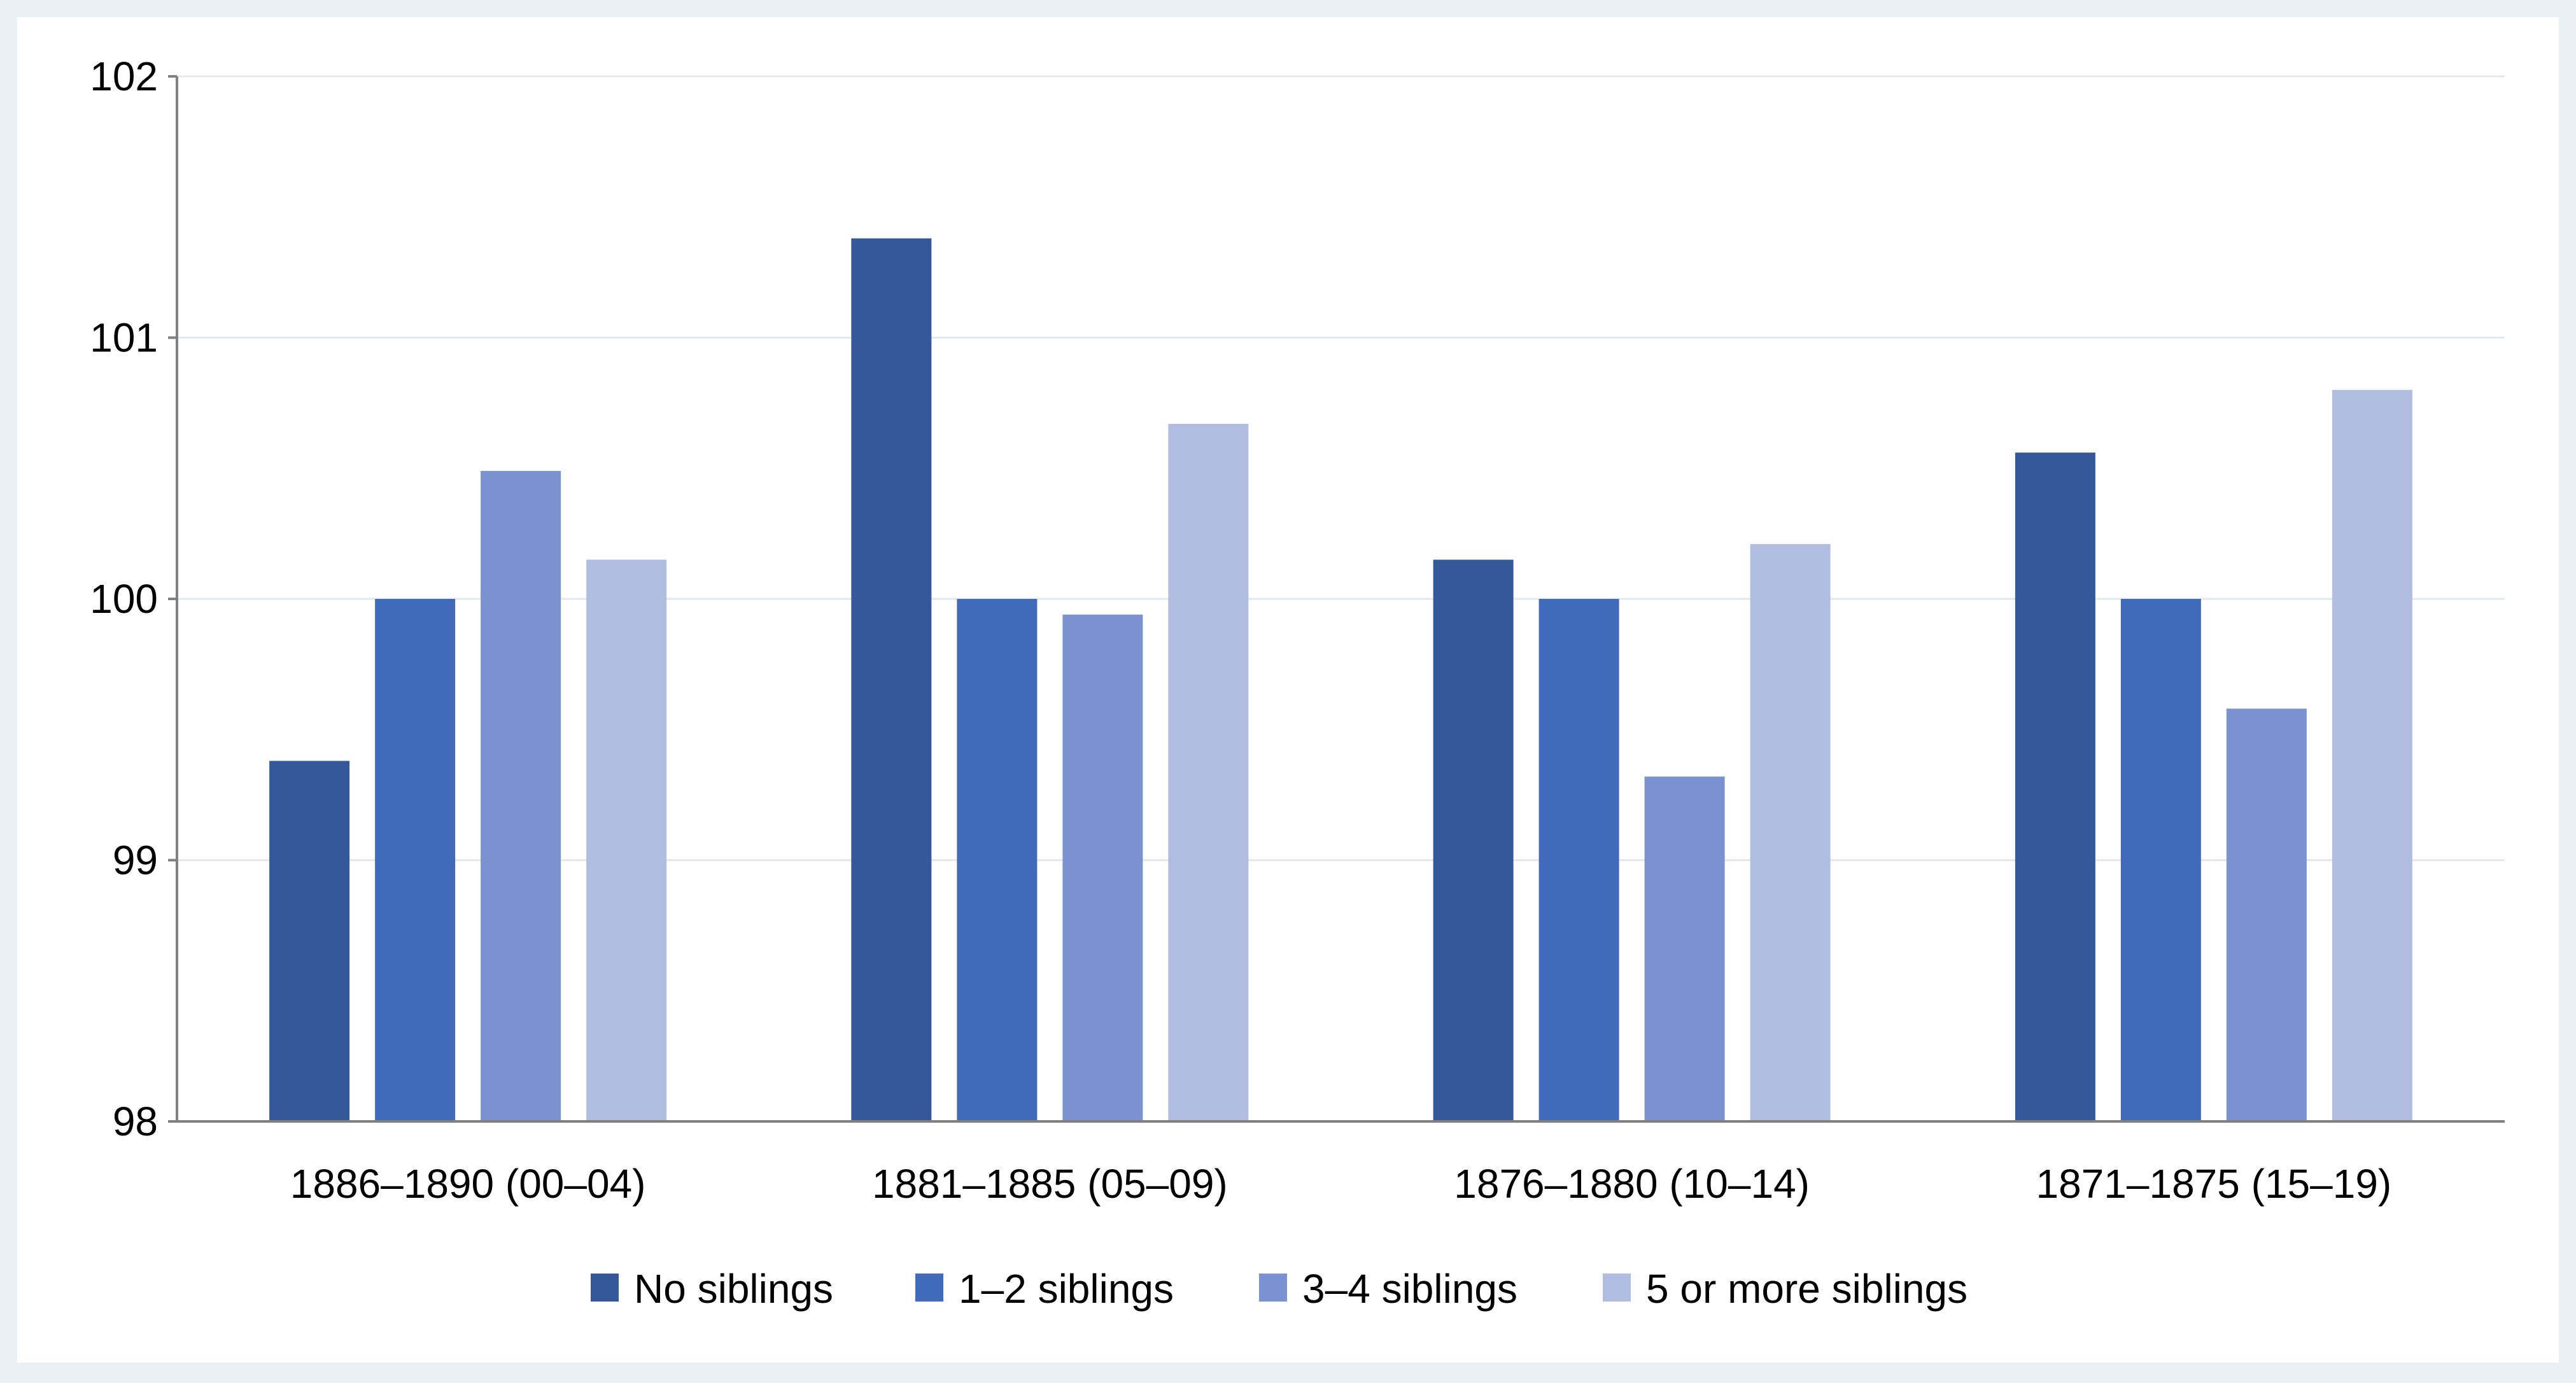 Image resolution: width=2576 pixels, height=1383 pixels. I want to click on x-tick-label: 1881–1885 (05–09), so click(1050, 1184).